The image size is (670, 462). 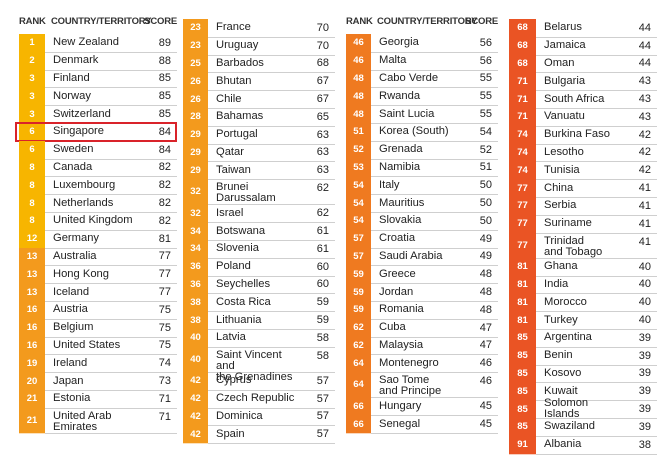 What do you see at coordinates (566, 409) in the screenshot?
I see `country-cell: Solomon Islands` at bounding box center [566, 409].